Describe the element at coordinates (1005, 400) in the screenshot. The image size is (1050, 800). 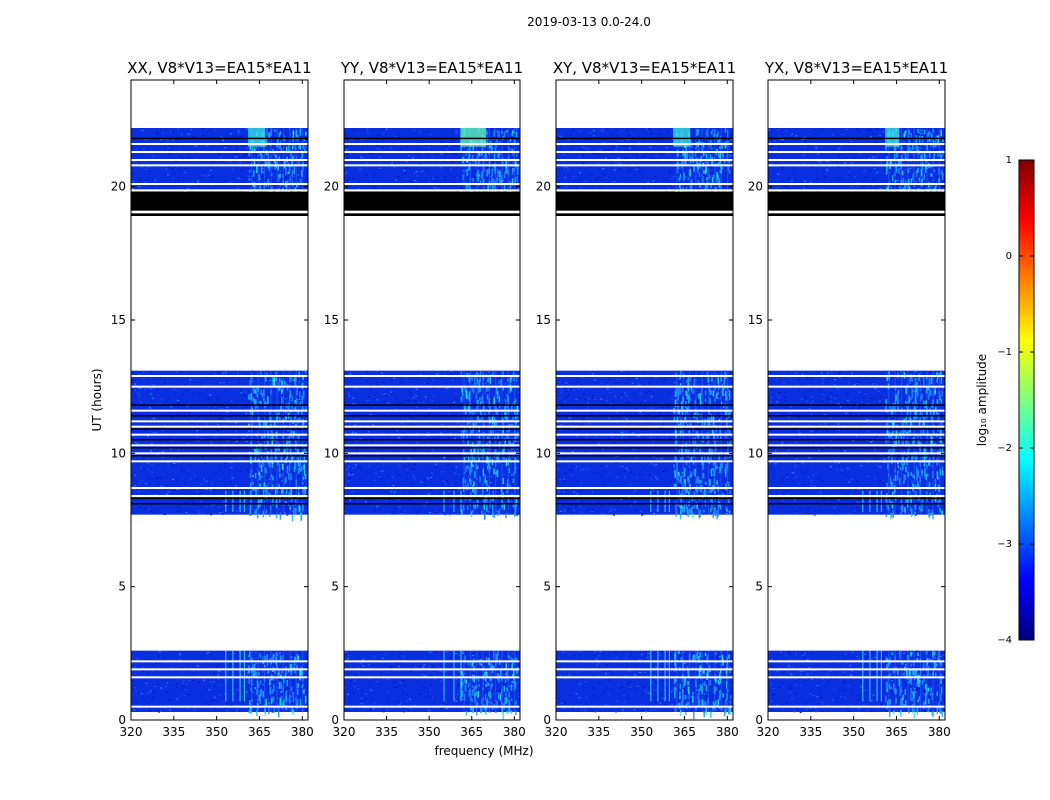
I see `colorbar: log₁₀ amplitude 1 0 −1 −2 −3 −4` at that location.